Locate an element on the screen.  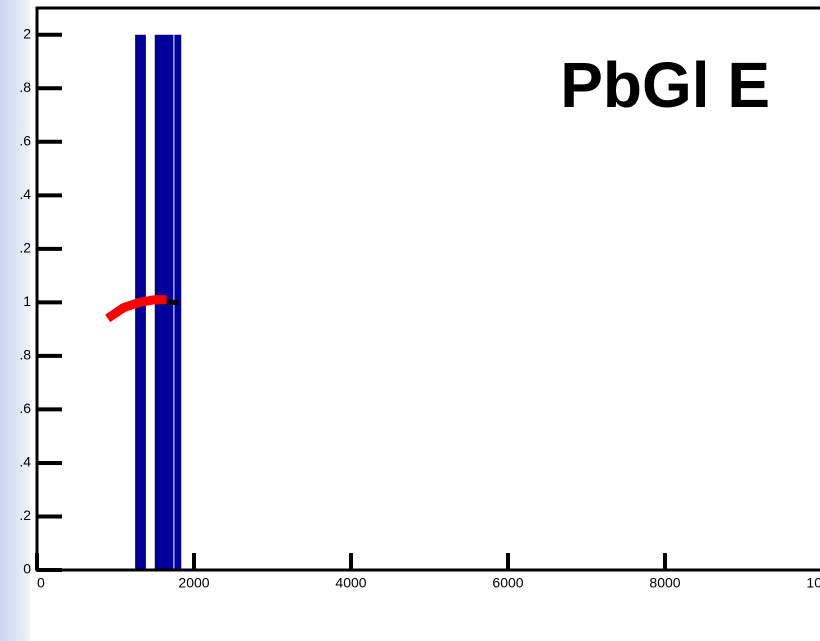
y-tick-label: 0 is located at coordinates (27, 569).